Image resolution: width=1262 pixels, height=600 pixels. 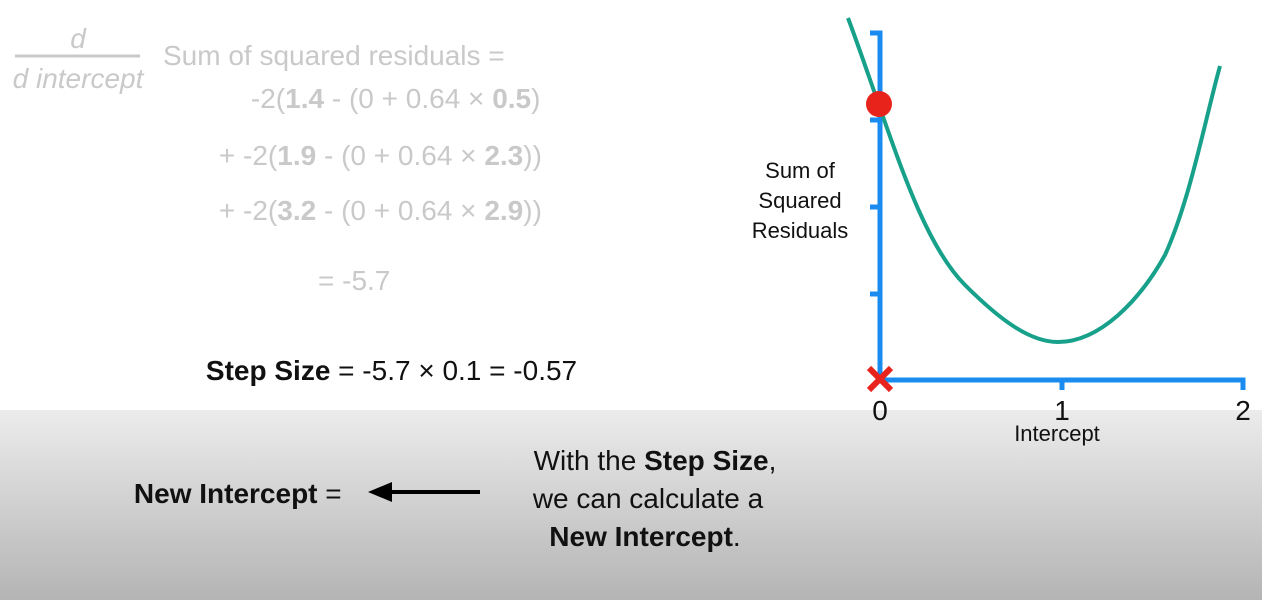 I want to click on term-part: ), so click(x=535, y=98).